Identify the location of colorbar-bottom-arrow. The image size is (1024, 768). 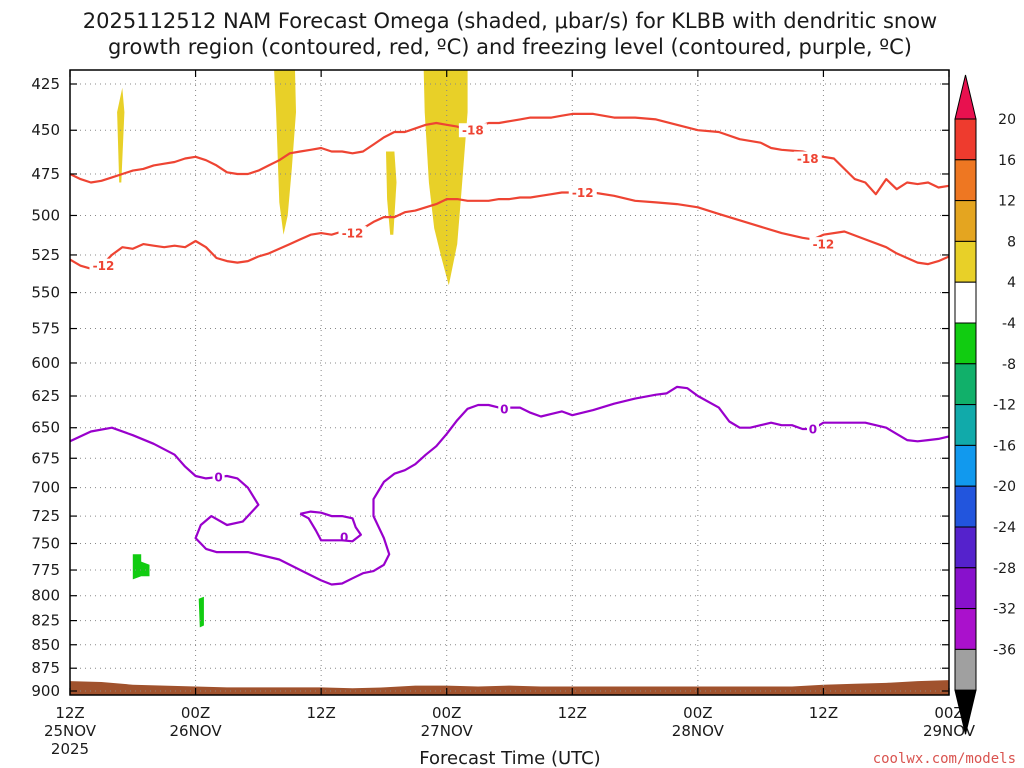
(965, 712).